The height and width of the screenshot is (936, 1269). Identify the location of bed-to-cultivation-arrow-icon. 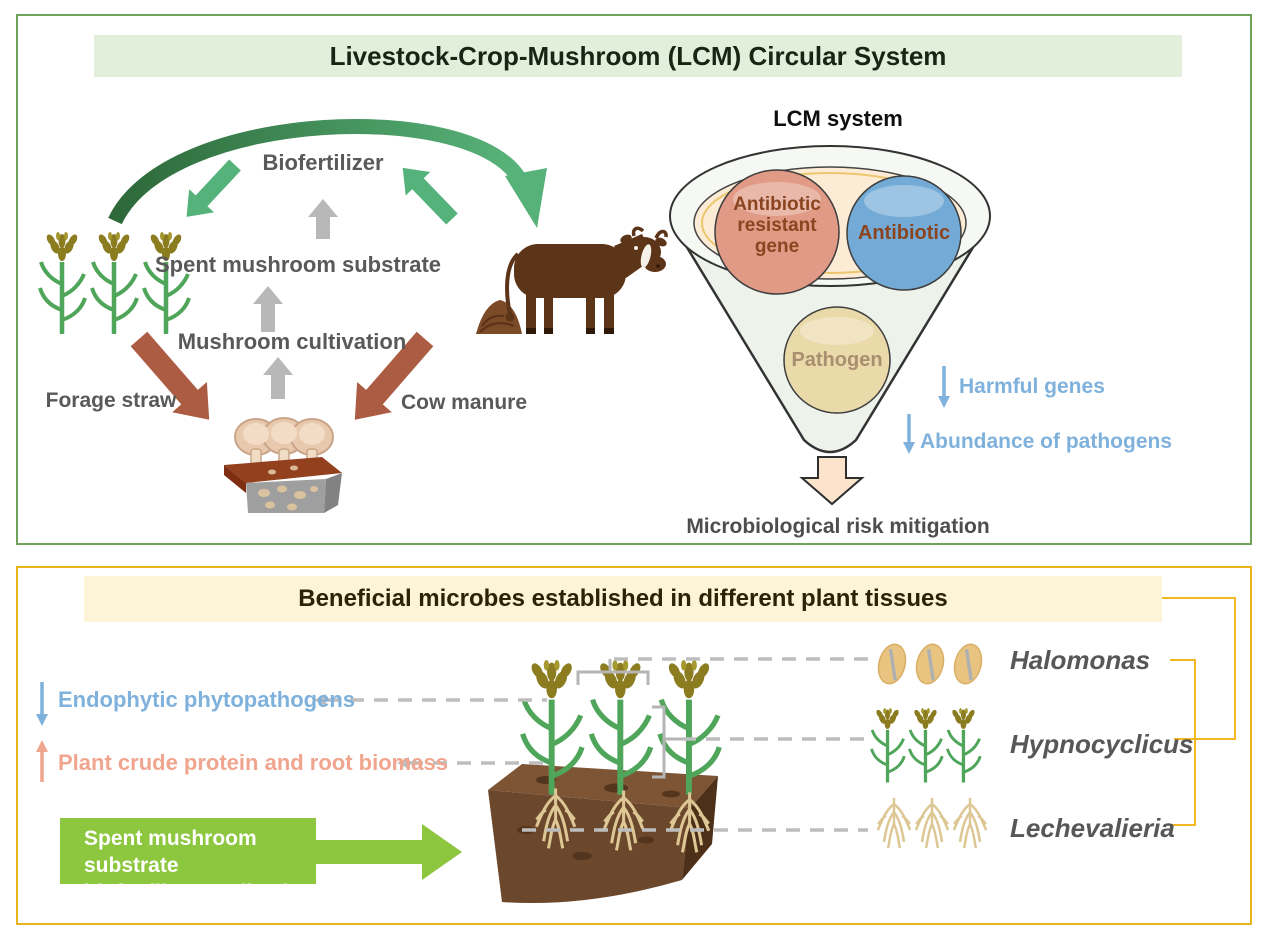
(278, 378).